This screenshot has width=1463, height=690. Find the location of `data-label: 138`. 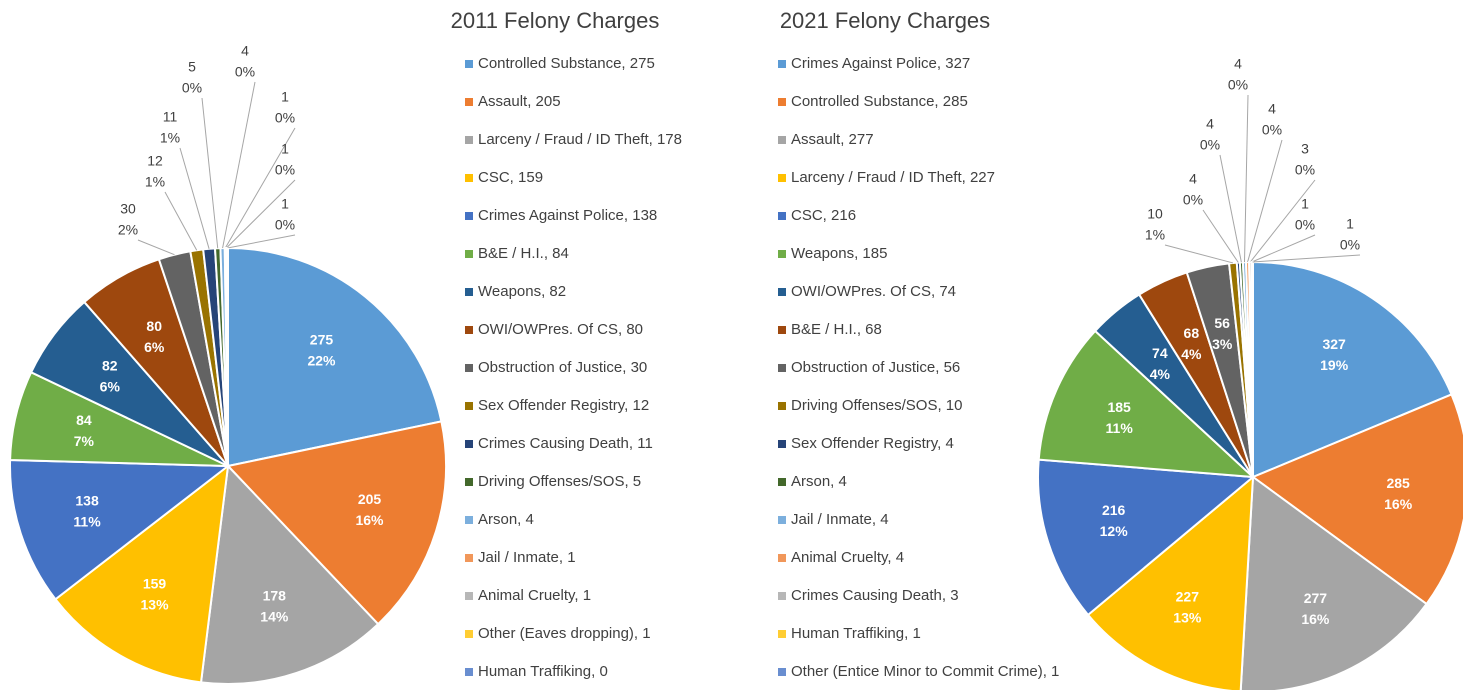

data-label: 138 is located at coordinates (87, 501).